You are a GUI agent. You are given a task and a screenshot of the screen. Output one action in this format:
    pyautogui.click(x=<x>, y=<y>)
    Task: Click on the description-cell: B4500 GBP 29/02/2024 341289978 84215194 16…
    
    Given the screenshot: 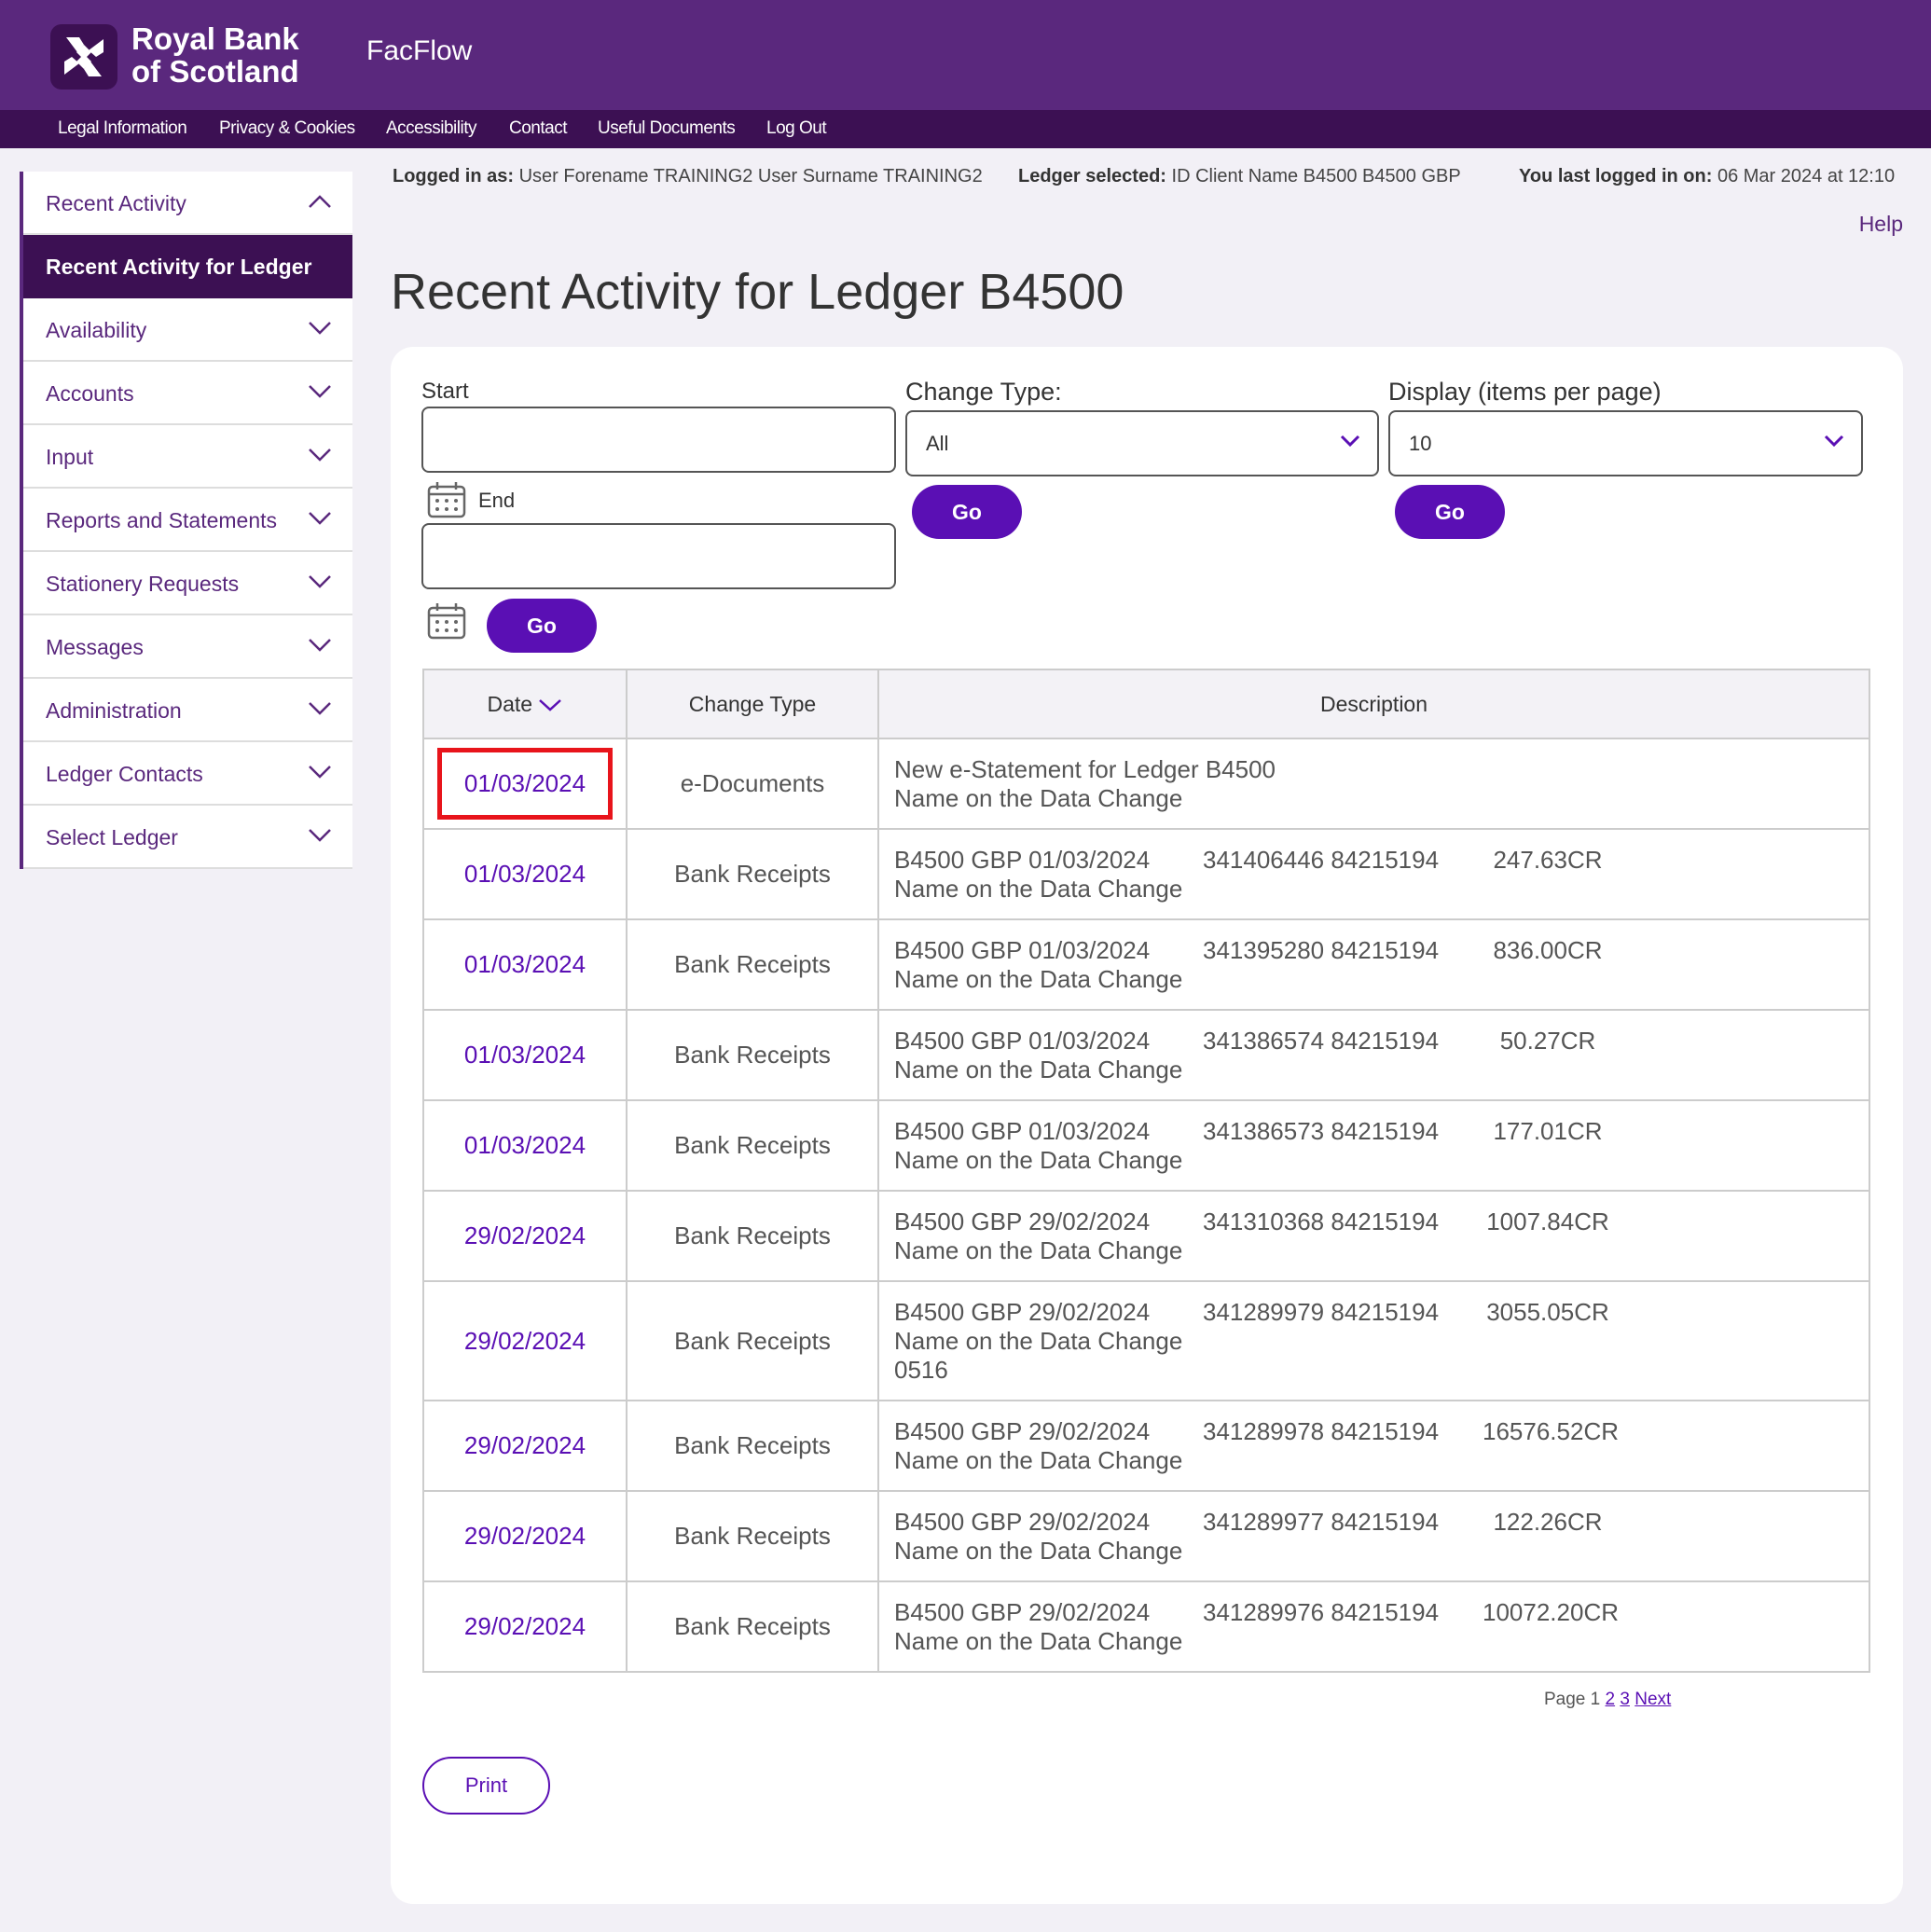 What is the action you would take?
    pyautogui.click(x=1374, y=1446)
    